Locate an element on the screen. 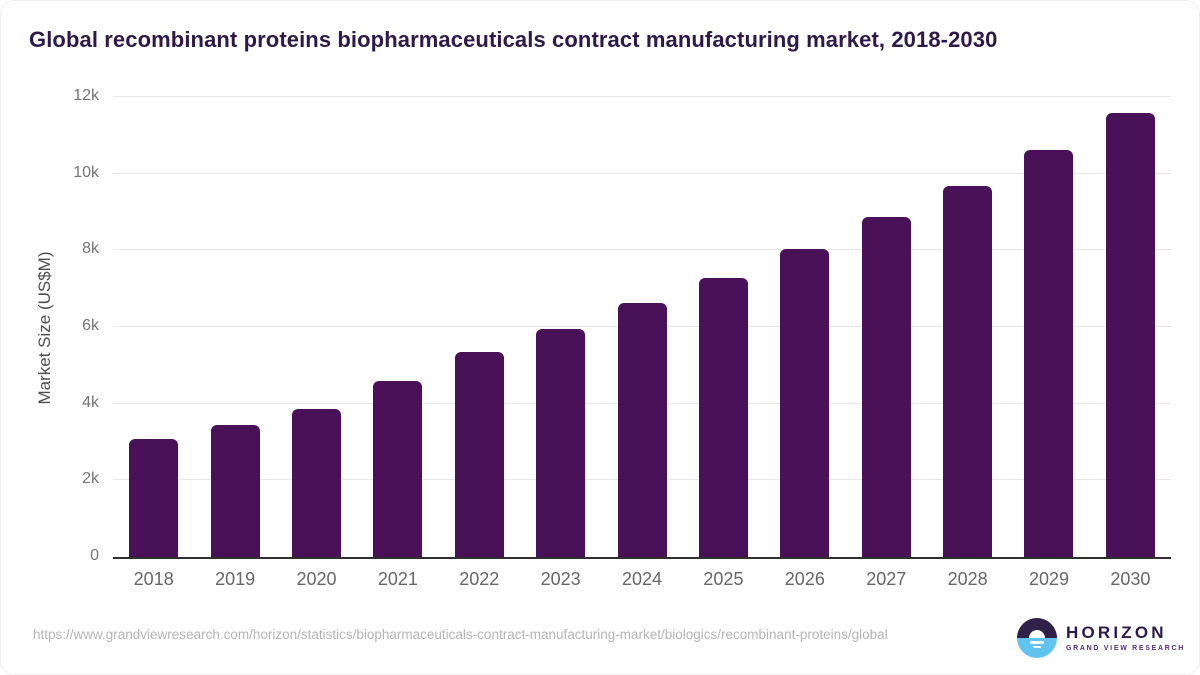  logo-name: HORIZON is located at coordinates (1116, 633).